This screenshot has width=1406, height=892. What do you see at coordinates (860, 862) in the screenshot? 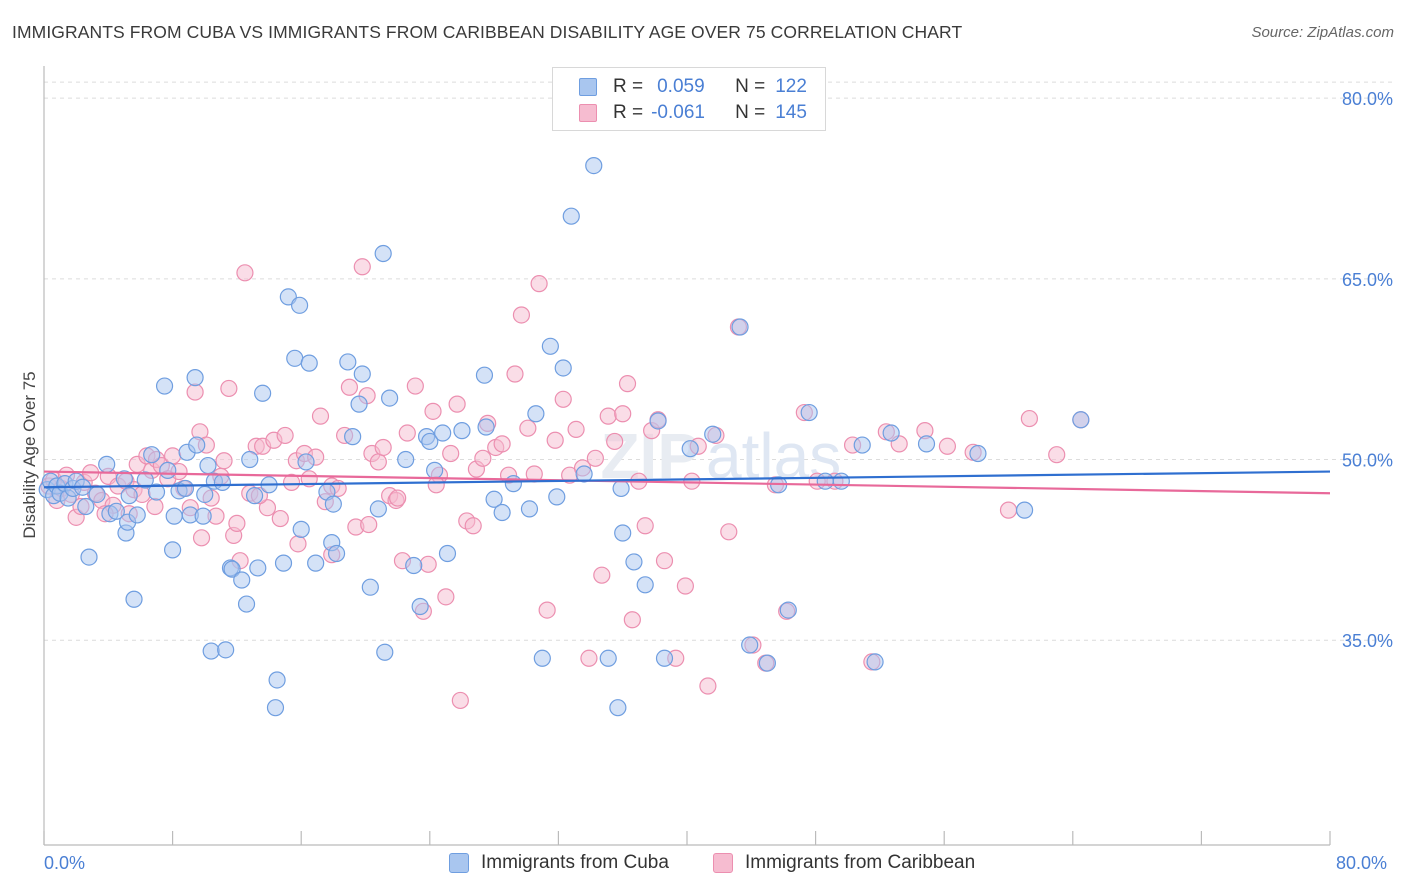
I see `legend-label-caribbean: Immigrants from Caribbean` at bounding box center [860, 862].